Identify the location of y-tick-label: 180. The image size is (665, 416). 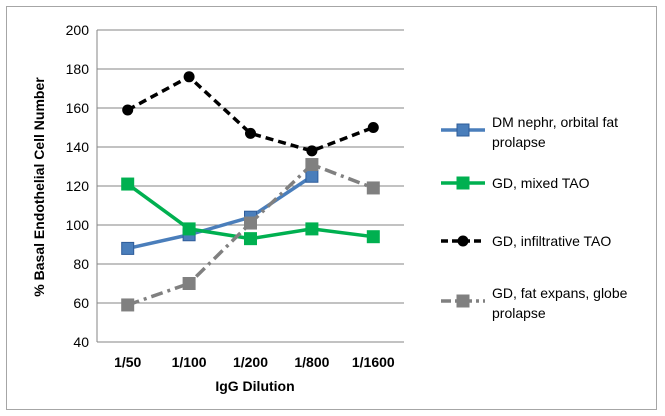
(78, 69).